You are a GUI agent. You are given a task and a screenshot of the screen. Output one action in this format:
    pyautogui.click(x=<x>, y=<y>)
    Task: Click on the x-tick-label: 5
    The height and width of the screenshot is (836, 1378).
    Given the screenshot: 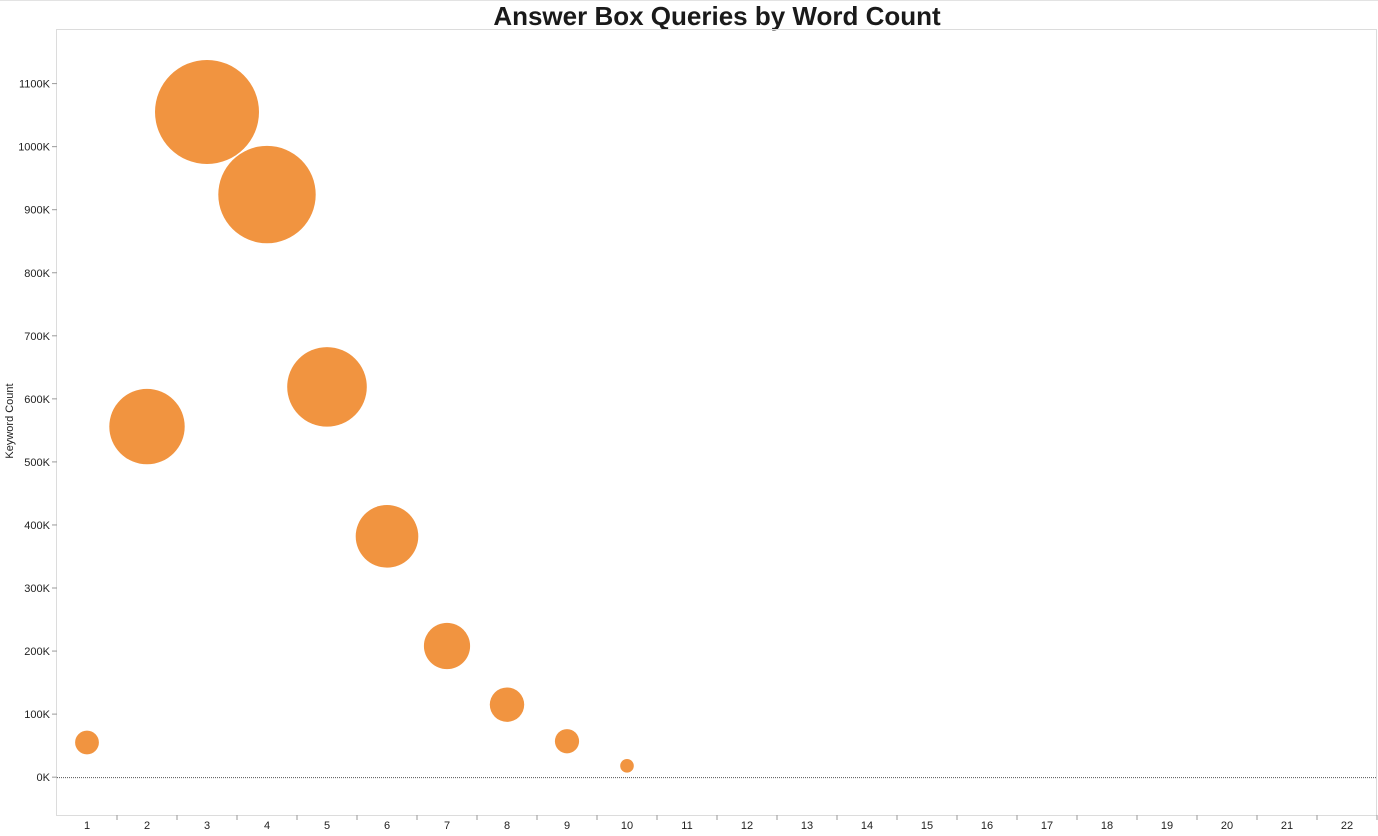 What is the action you would take?
    pyautogui.click(x=327, y=826)
    